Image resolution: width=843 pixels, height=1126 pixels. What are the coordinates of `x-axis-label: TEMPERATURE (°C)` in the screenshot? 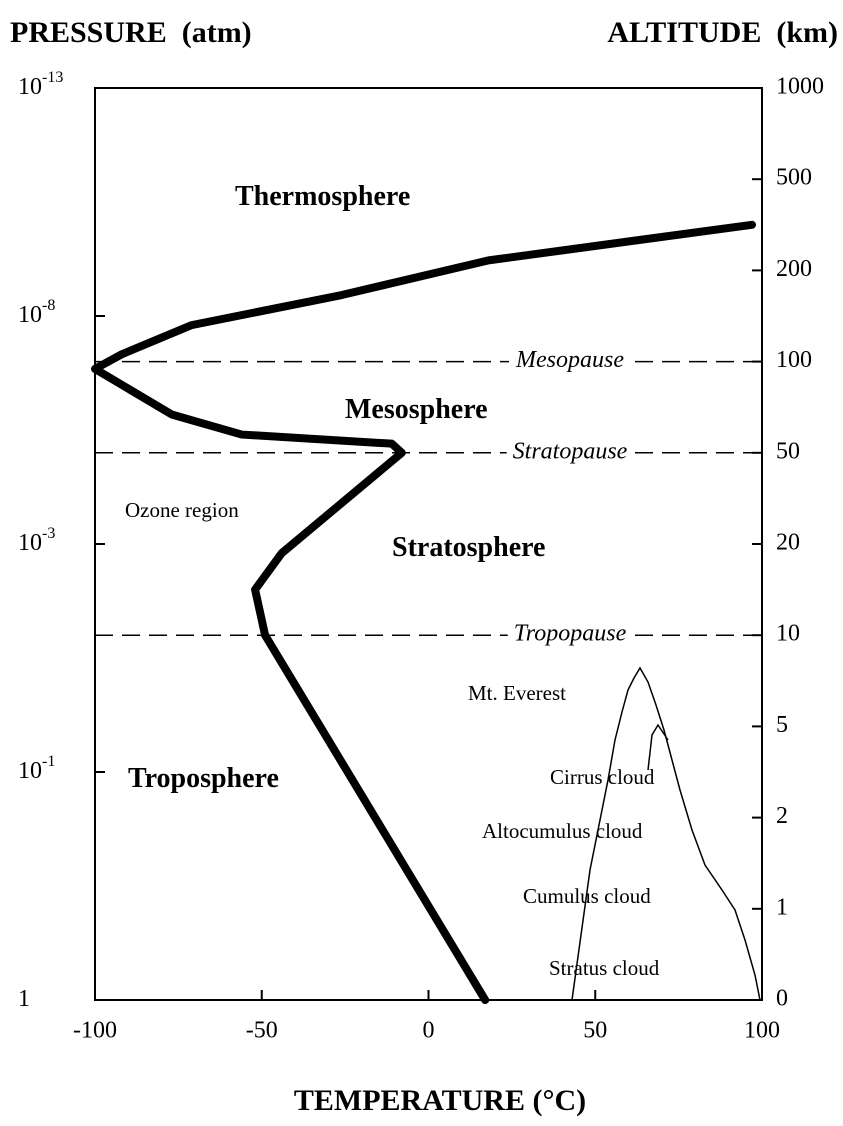 It's located at (440, 1100).